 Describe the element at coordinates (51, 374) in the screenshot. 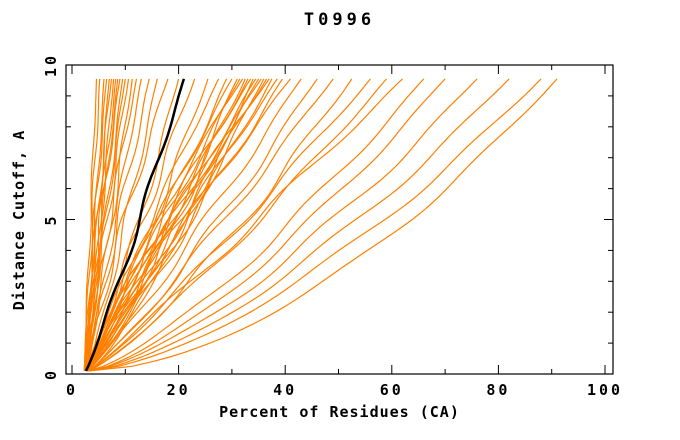

I see `y-tick-label: 0` at that location.